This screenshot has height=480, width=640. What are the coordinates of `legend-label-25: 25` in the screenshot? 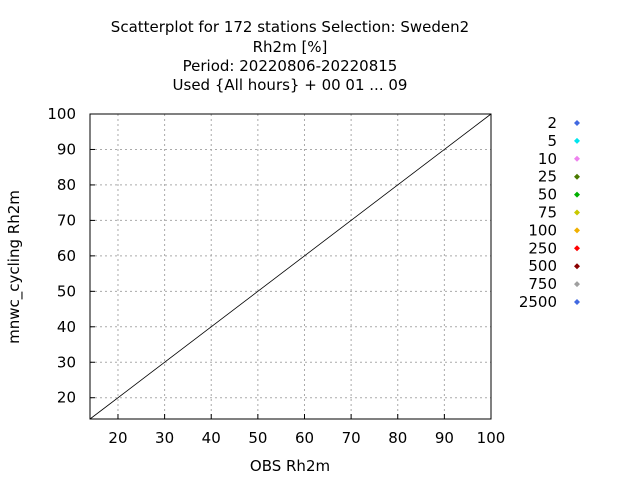 It's located at (547, 177).